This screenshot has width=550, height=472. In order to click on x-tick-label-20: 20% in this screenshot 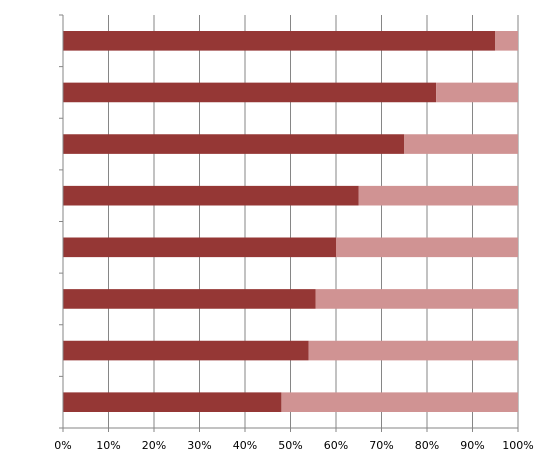, I will do `click(154, 445)`.